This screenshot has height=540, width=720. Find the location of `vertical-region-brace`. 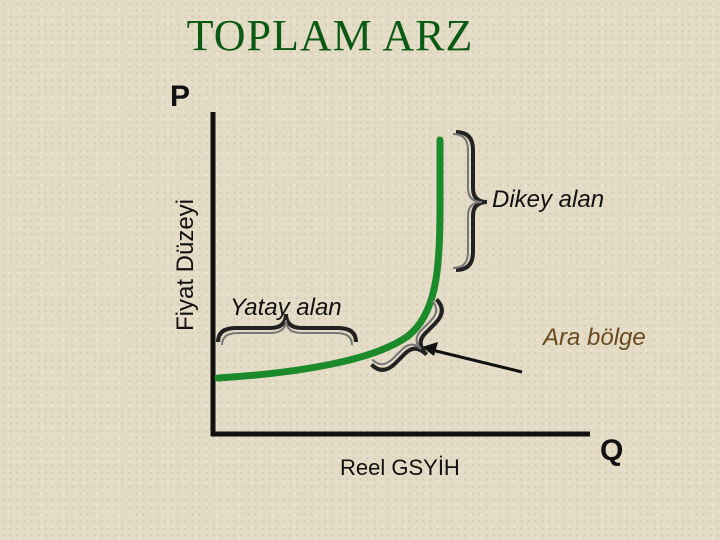

vertical-region-brace is located at coordinates (470, 201).